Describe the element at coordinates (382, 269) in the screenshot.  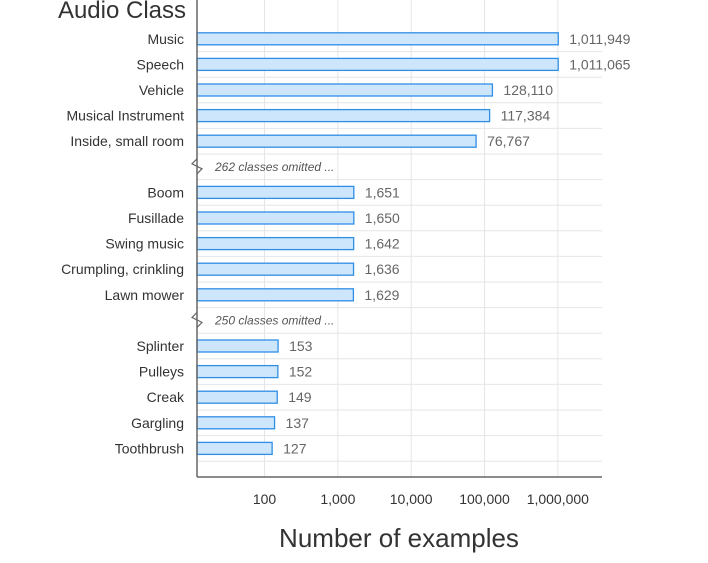
I see `value-label: 1,636` at that location.